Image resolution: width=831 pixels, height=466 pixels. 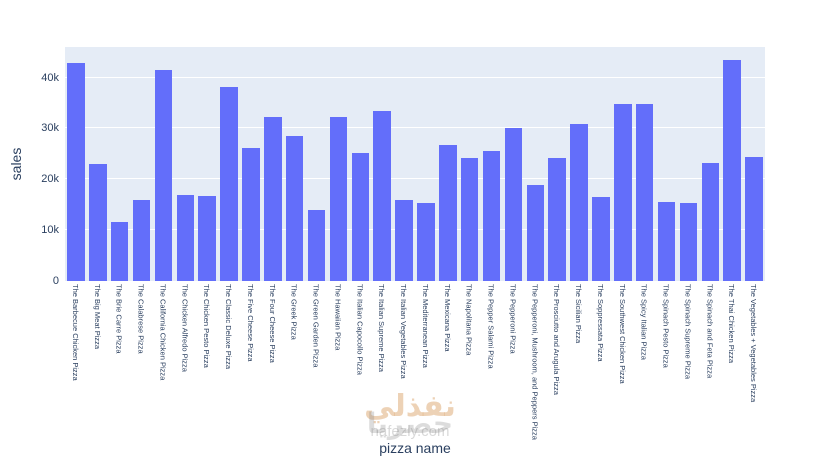 I want to click on x-tick-label: The Italian Capocollo Pizza, so click(x=360, y=329).